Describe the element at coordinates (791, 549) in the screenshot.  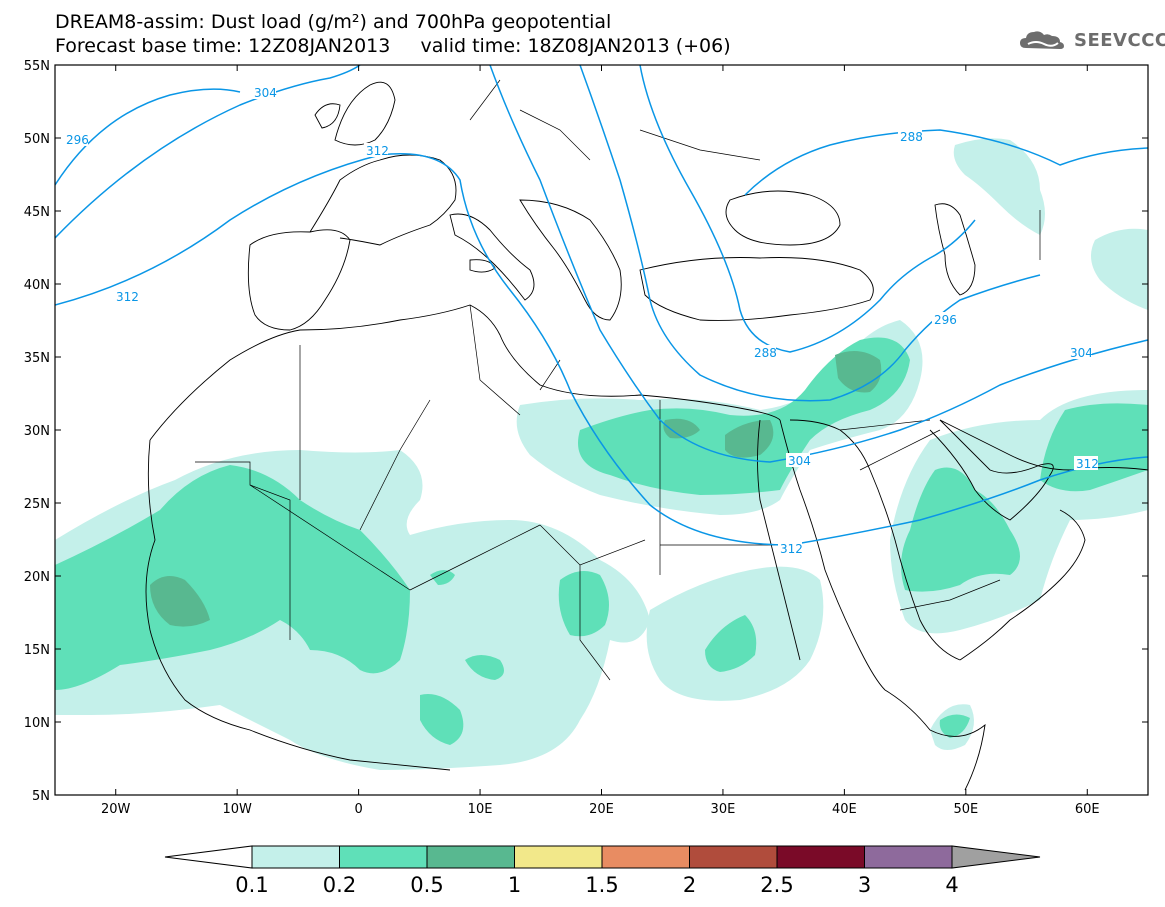
I see `contour-label-312-south: 312` at that location.